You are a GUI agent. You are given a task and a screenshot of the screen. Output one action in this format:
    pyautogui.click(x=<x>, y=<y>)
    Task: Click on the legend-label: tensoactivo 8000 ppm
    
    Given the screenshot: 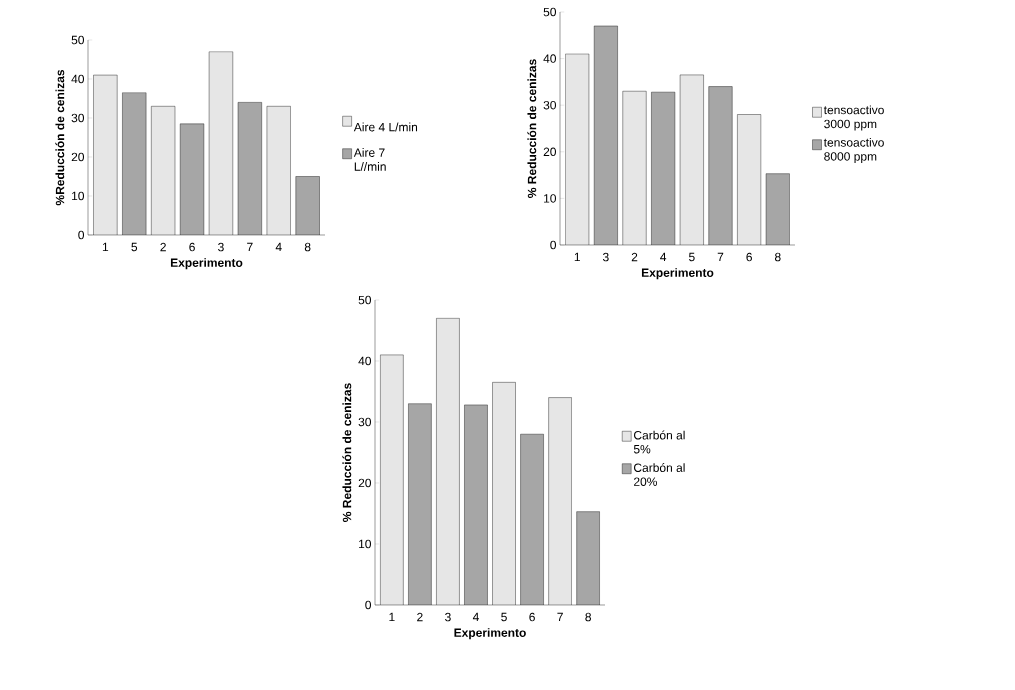 What is the action you would take?
    pyautogui.click(x=853, y=150)
    